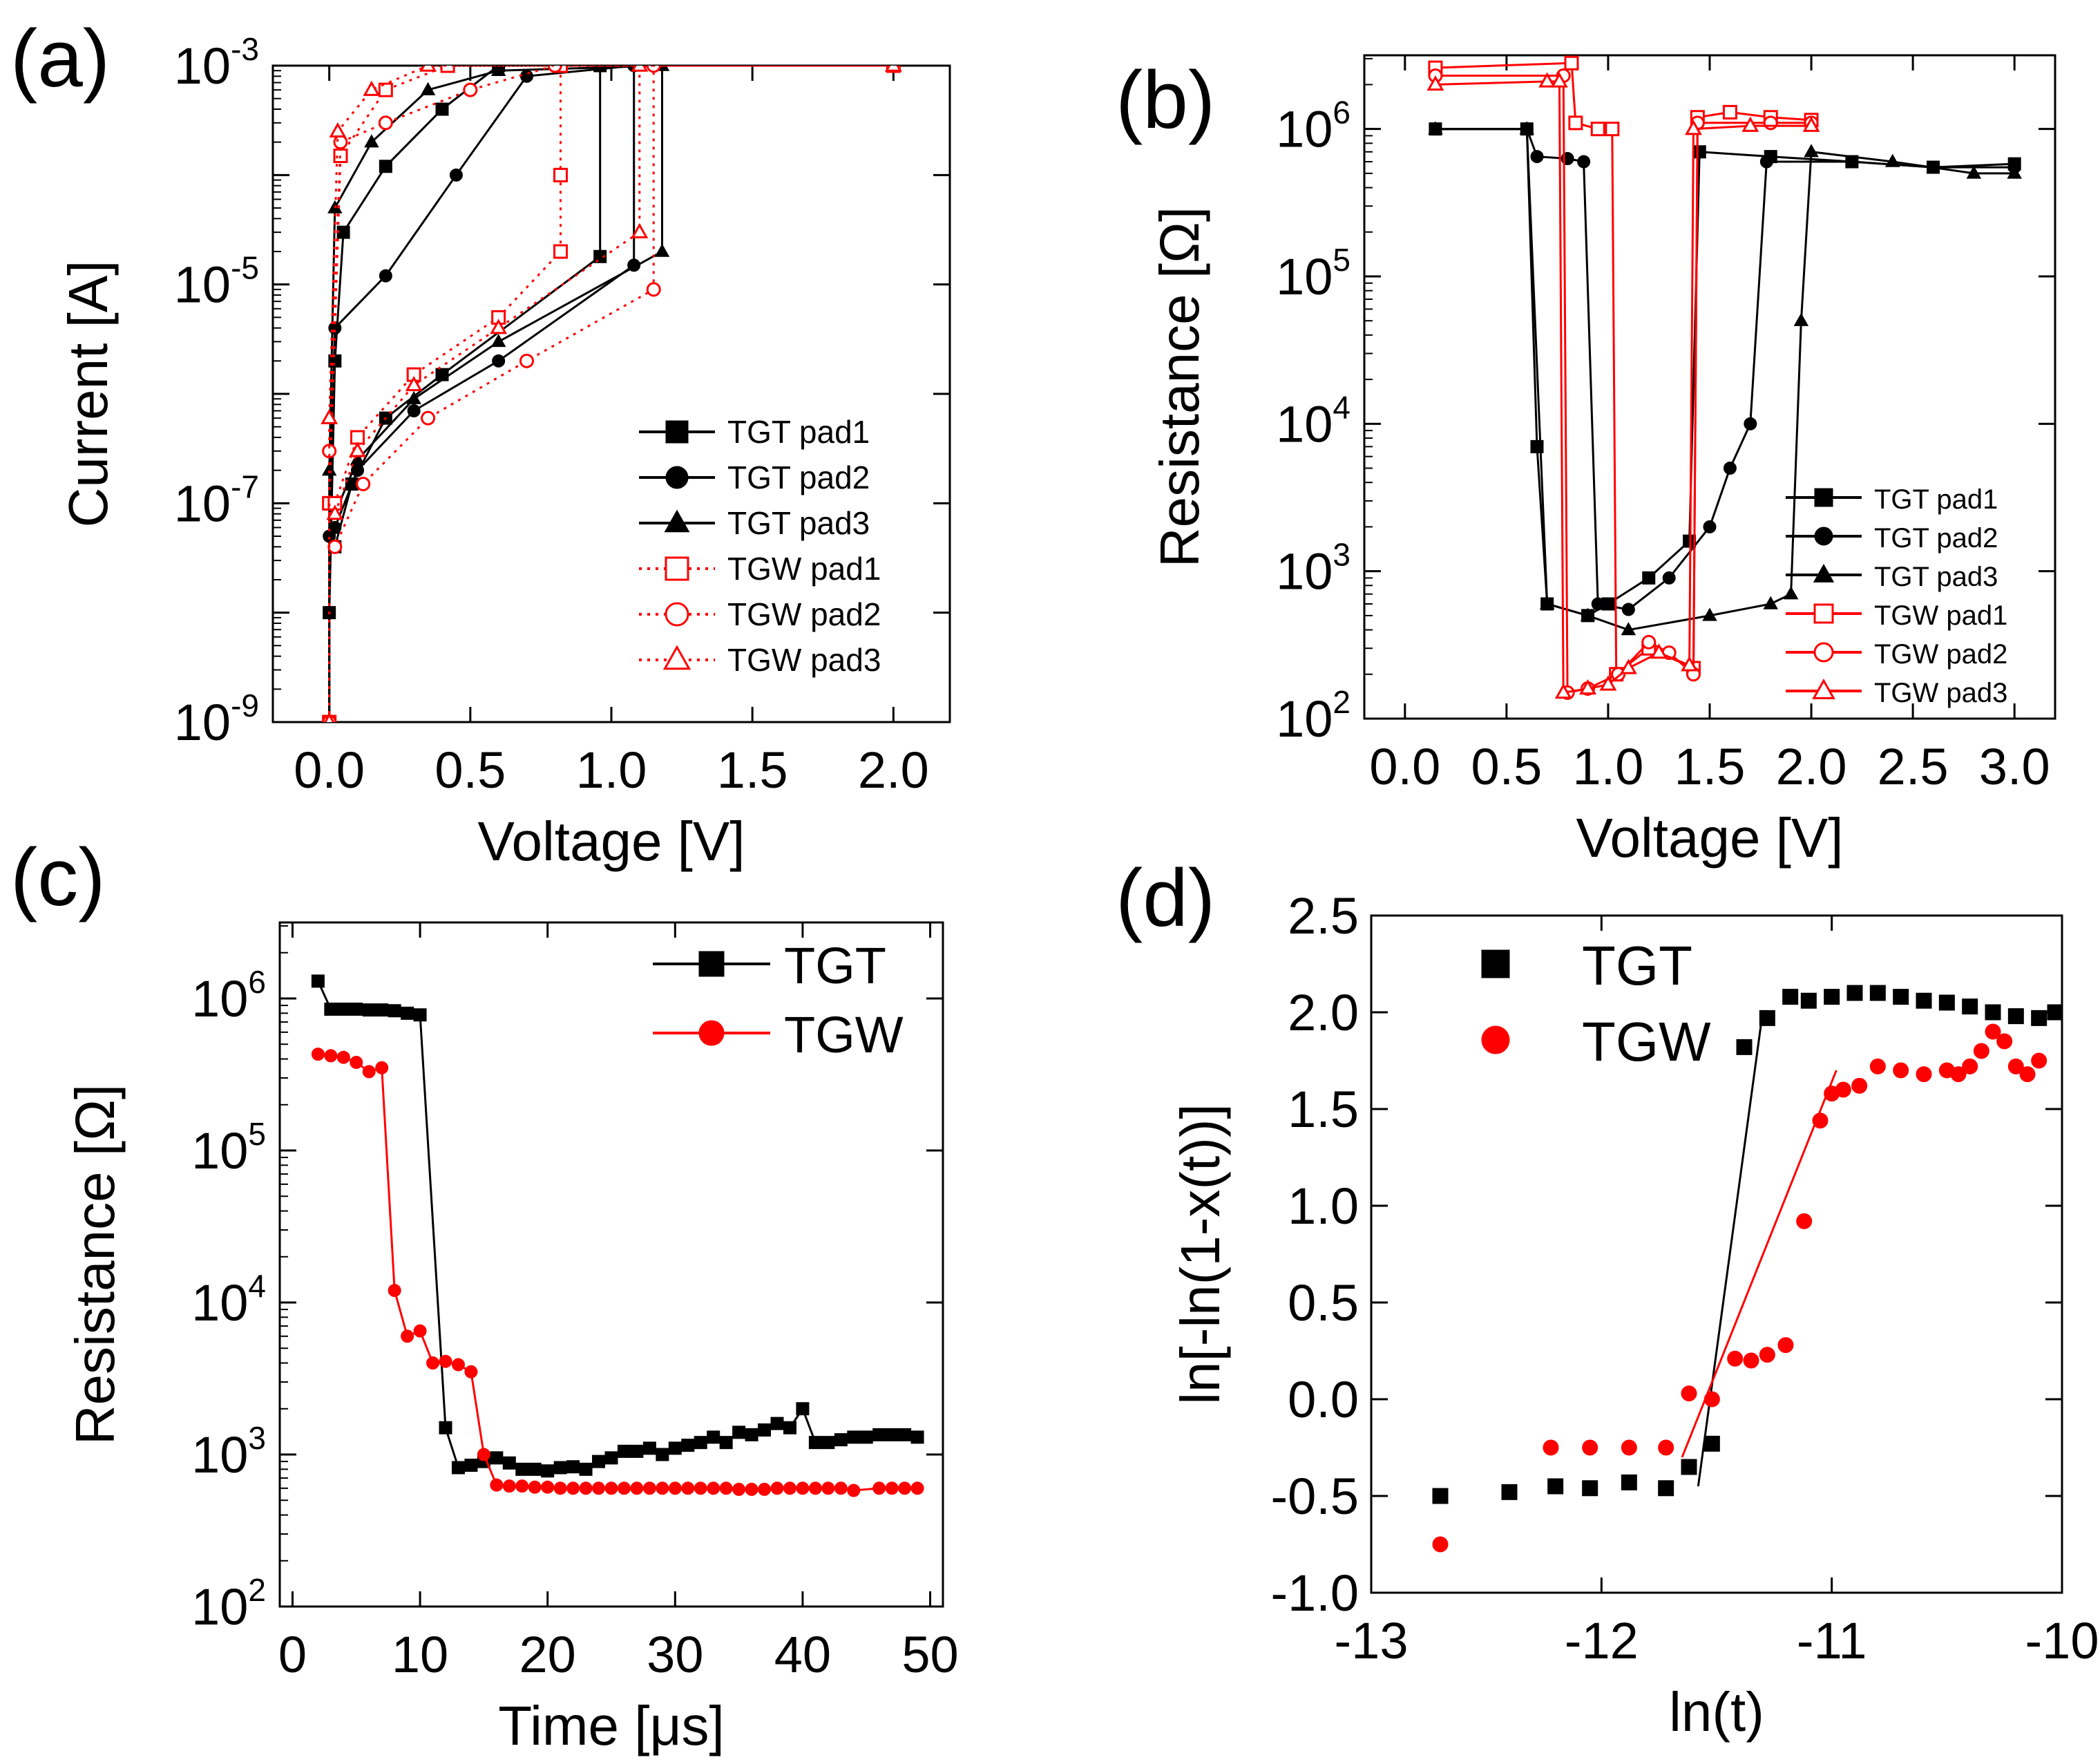 The width and height of the screenshot is (2100, 1762). What do you see at coordinates (1913, 766) in the screenshot?
I see `x-tick-label: 2.5` at bounding box center [1913, 766].